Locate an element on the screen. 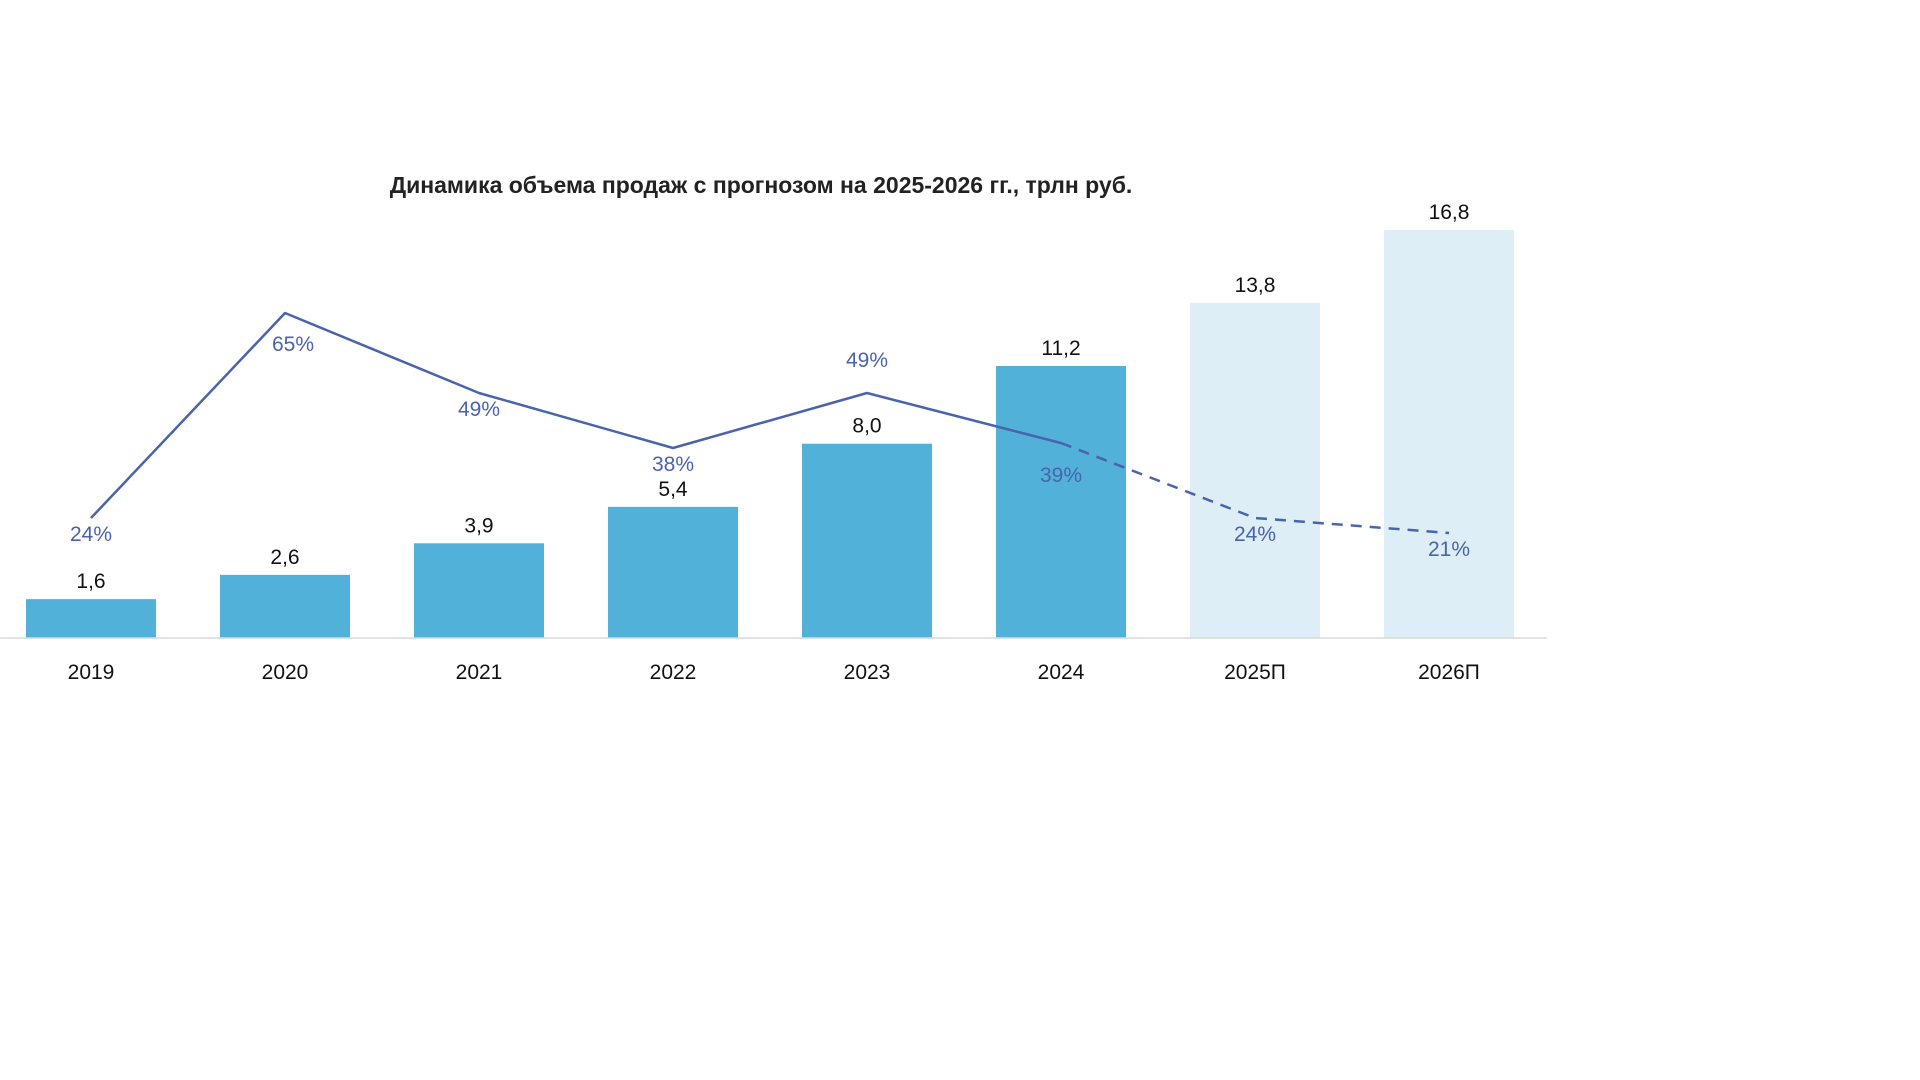 This screenshot has height=1080, width=1920. bar-2024 is located at coordinates (1061, 502).